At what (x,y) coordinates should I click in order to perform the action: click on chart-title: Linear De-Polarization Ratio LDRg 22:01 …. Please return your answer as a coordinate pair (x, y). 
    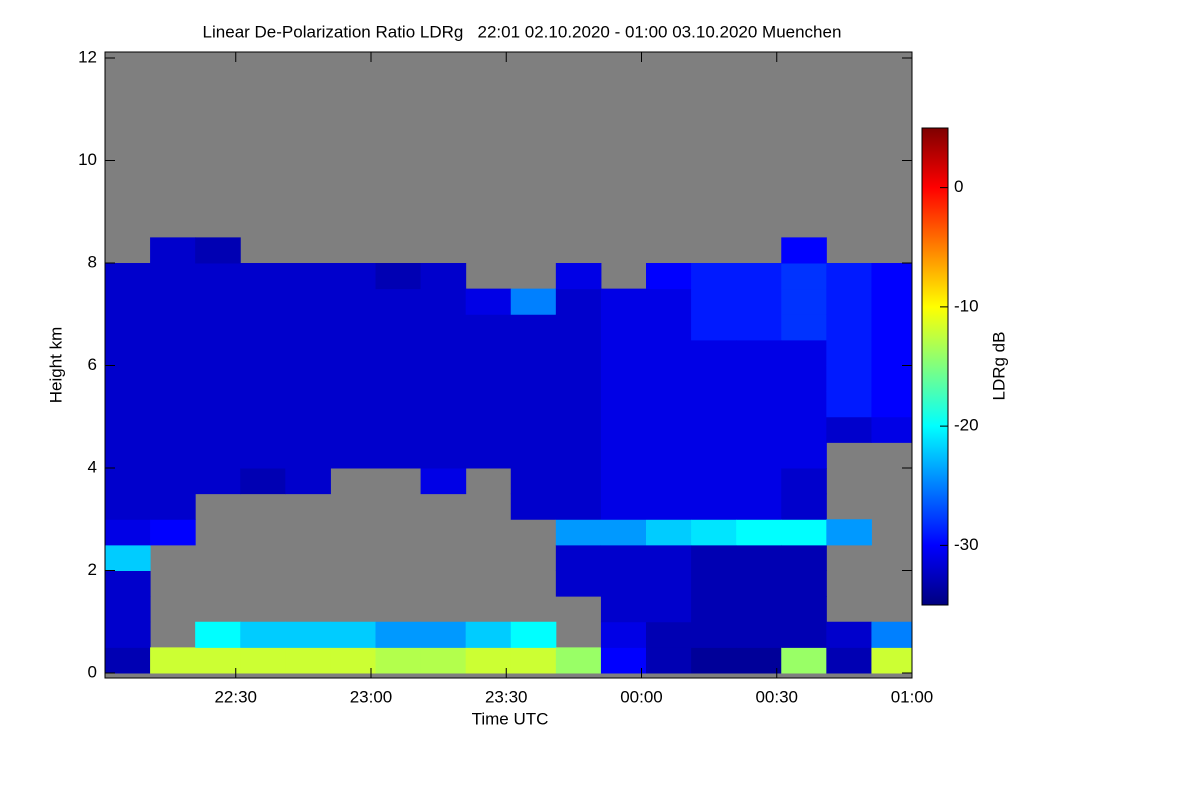
    Looking at the image, I should click on (522, 31).